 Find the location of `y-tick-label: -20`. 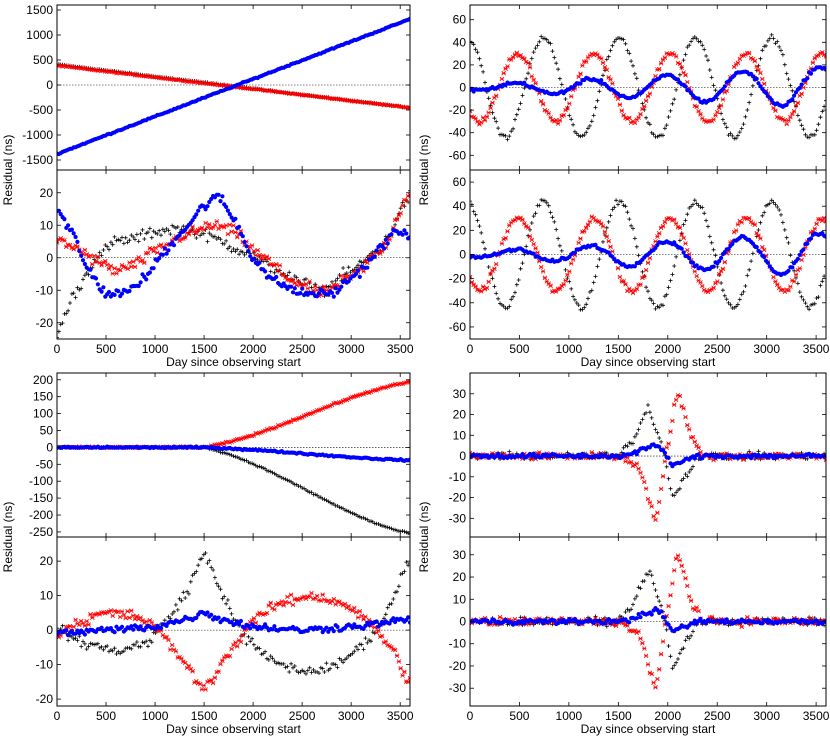

y-tick-label: -20 is located at coordinates (45, 699).